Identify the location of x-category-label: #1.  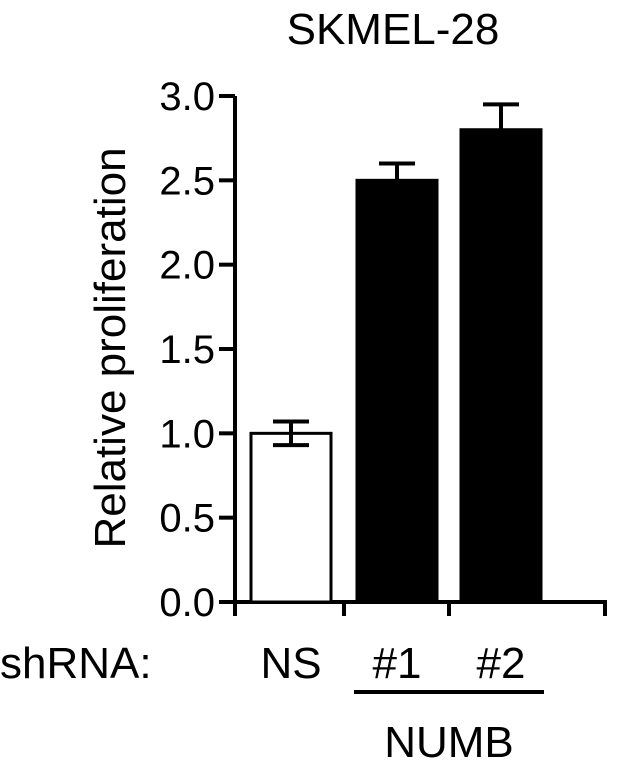
(397, 663).